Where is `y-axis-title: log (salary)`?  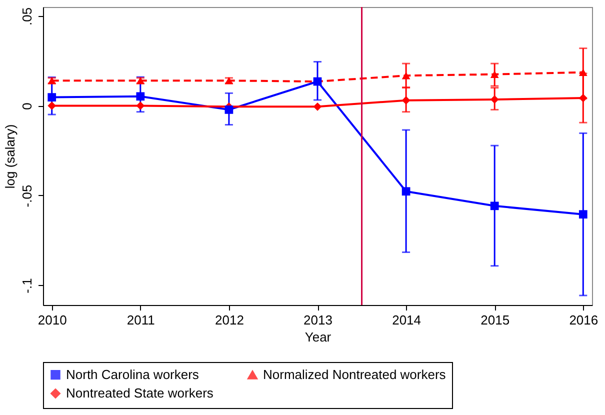
y-axis-title: log (salary) is located at coordinates (10, 156).